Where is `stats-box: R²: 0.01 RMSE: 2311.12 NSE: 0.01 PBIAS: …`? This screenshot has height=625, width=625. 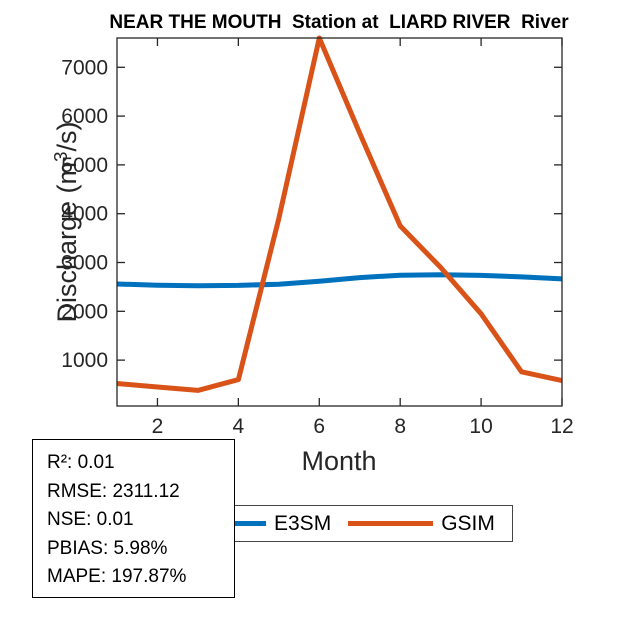 stats-box: R²: 0.01 RMSE: 2311.12 NSE: 0.01 PBIAS: … is located at coordinates (133, 518).